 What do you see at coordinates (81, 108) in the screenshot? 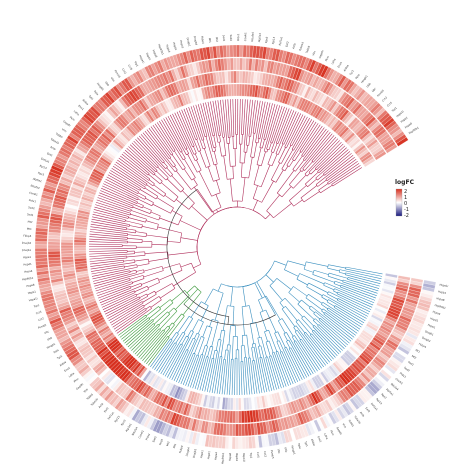
I see `gene-label: Eno1` at bounding box center [81, 108].